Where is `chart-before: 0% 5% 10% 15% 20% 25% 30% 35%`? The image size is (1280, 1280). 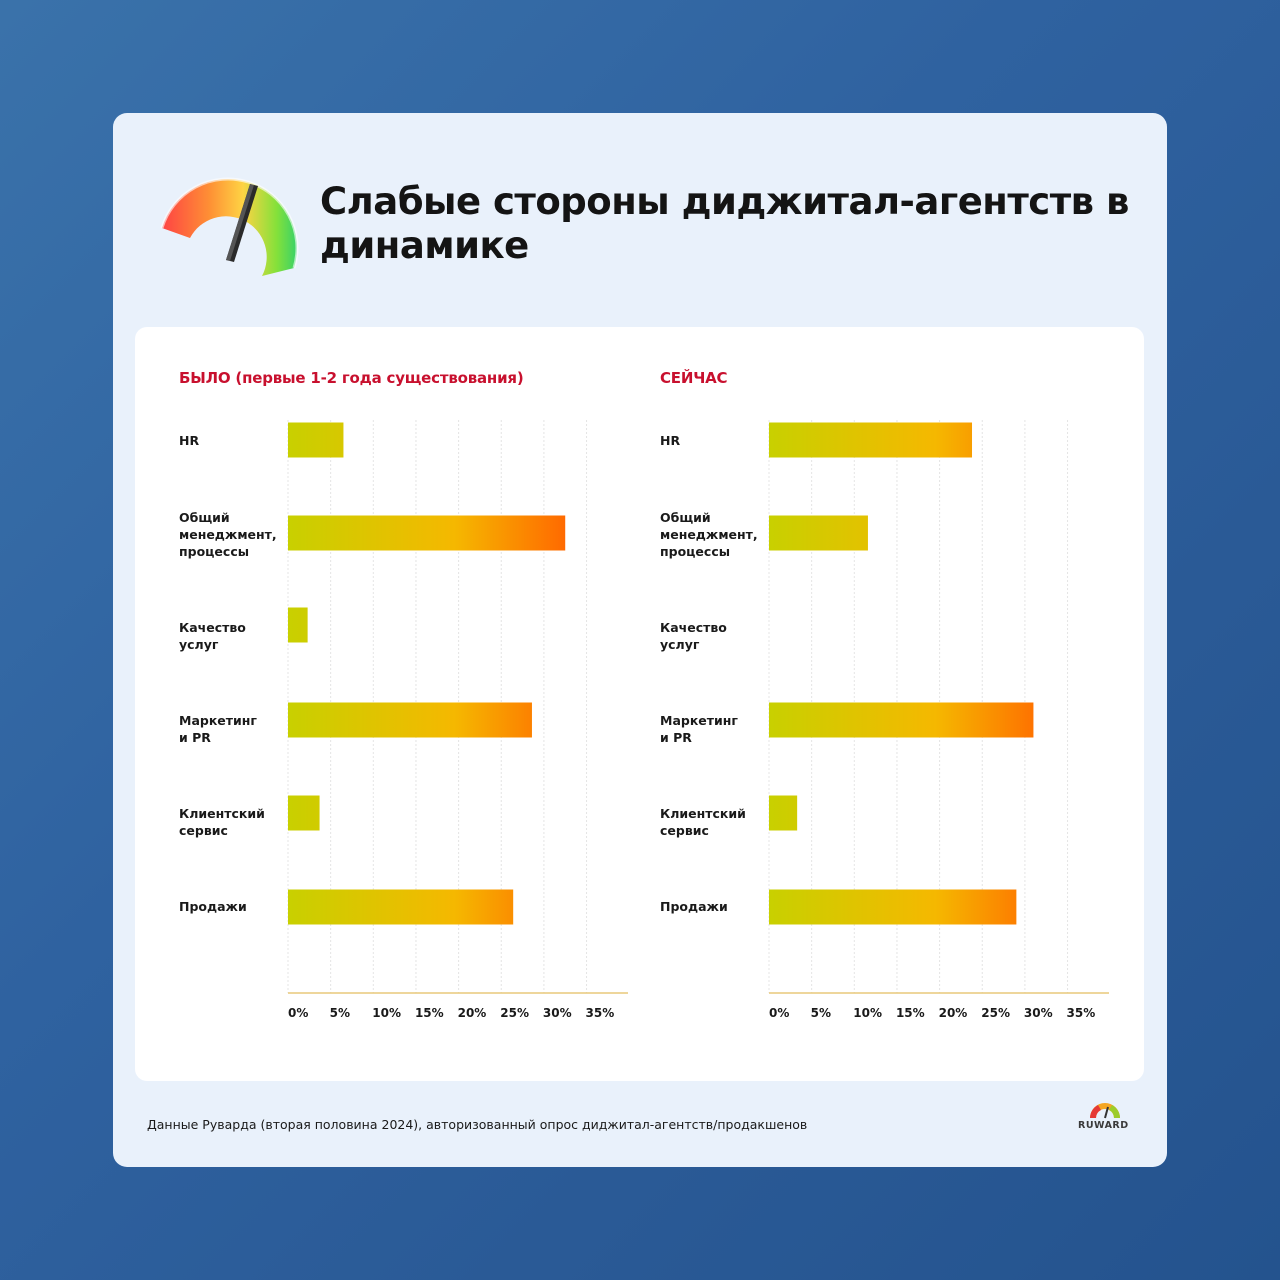 chart-before: 0% 5% 10% 15% 20% 25% 30% 35% is located at coordinates (457, 720).